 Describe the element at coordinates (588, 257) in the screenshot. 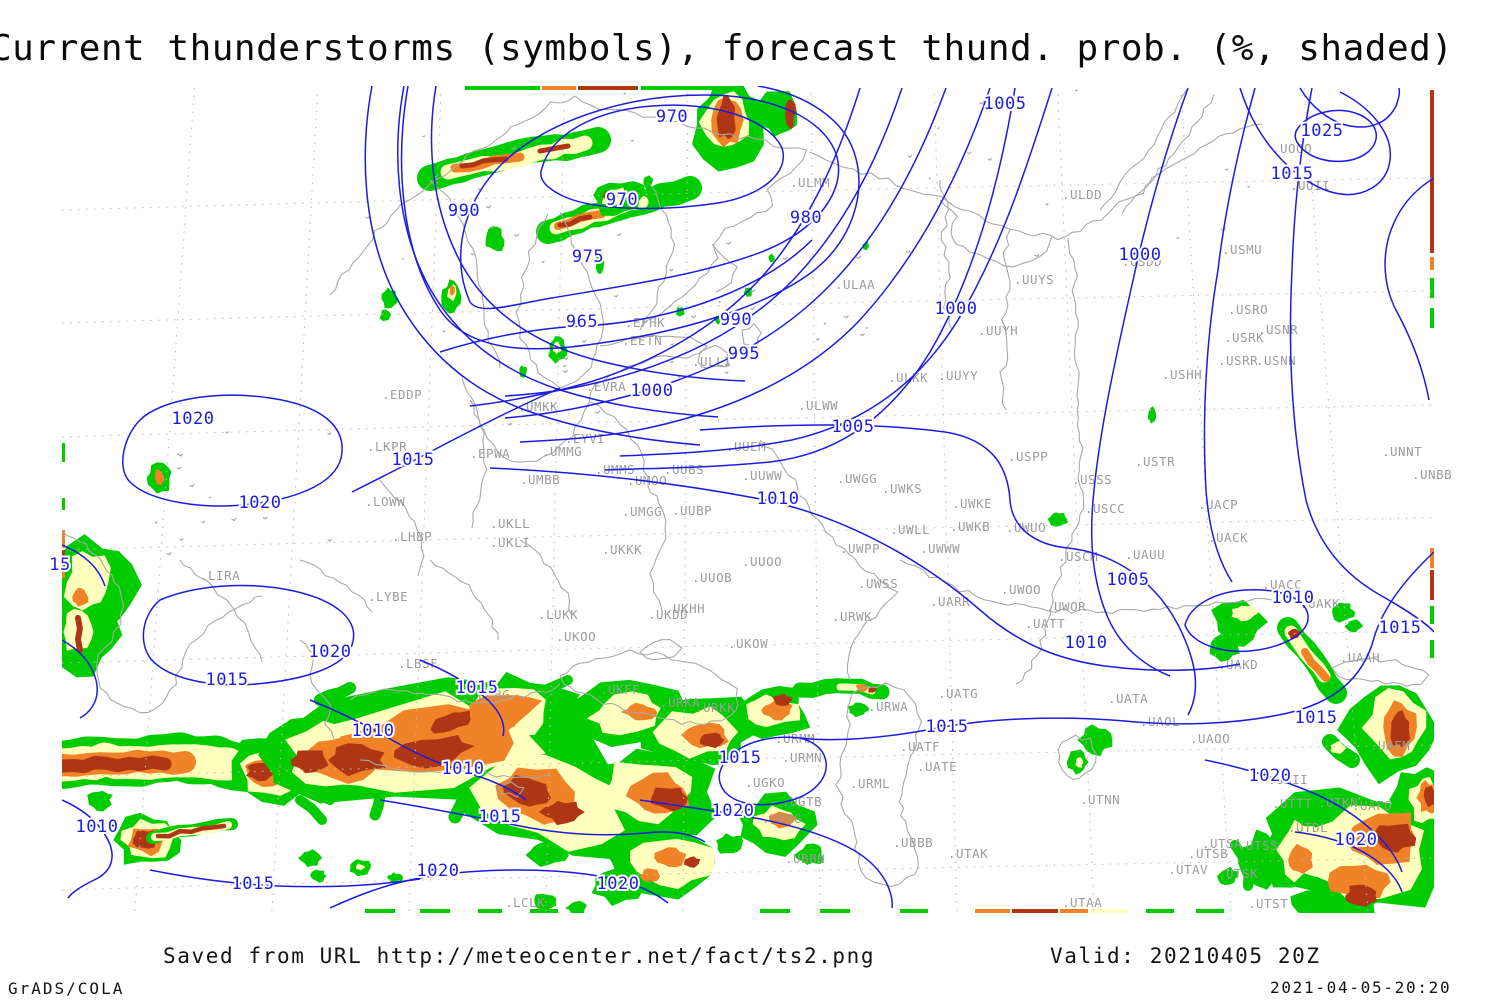

I see `isobar-value-label: 975` at that location.